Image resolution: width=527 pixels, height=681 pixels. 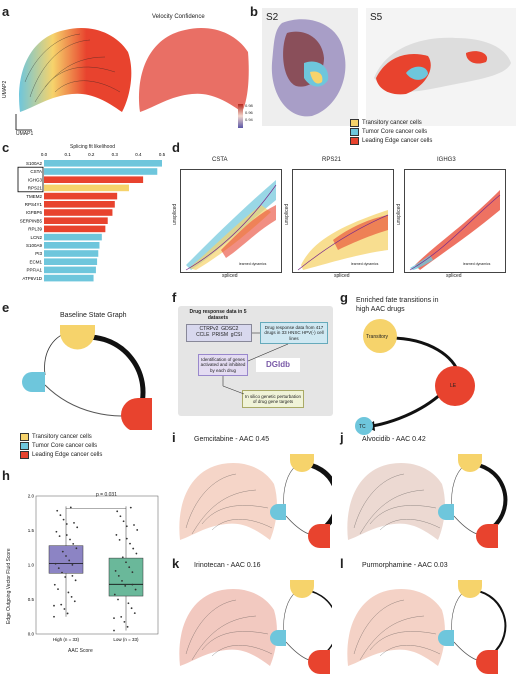 I want to click on dgidb-logo: DGIdb, so click(x=278, y=365).